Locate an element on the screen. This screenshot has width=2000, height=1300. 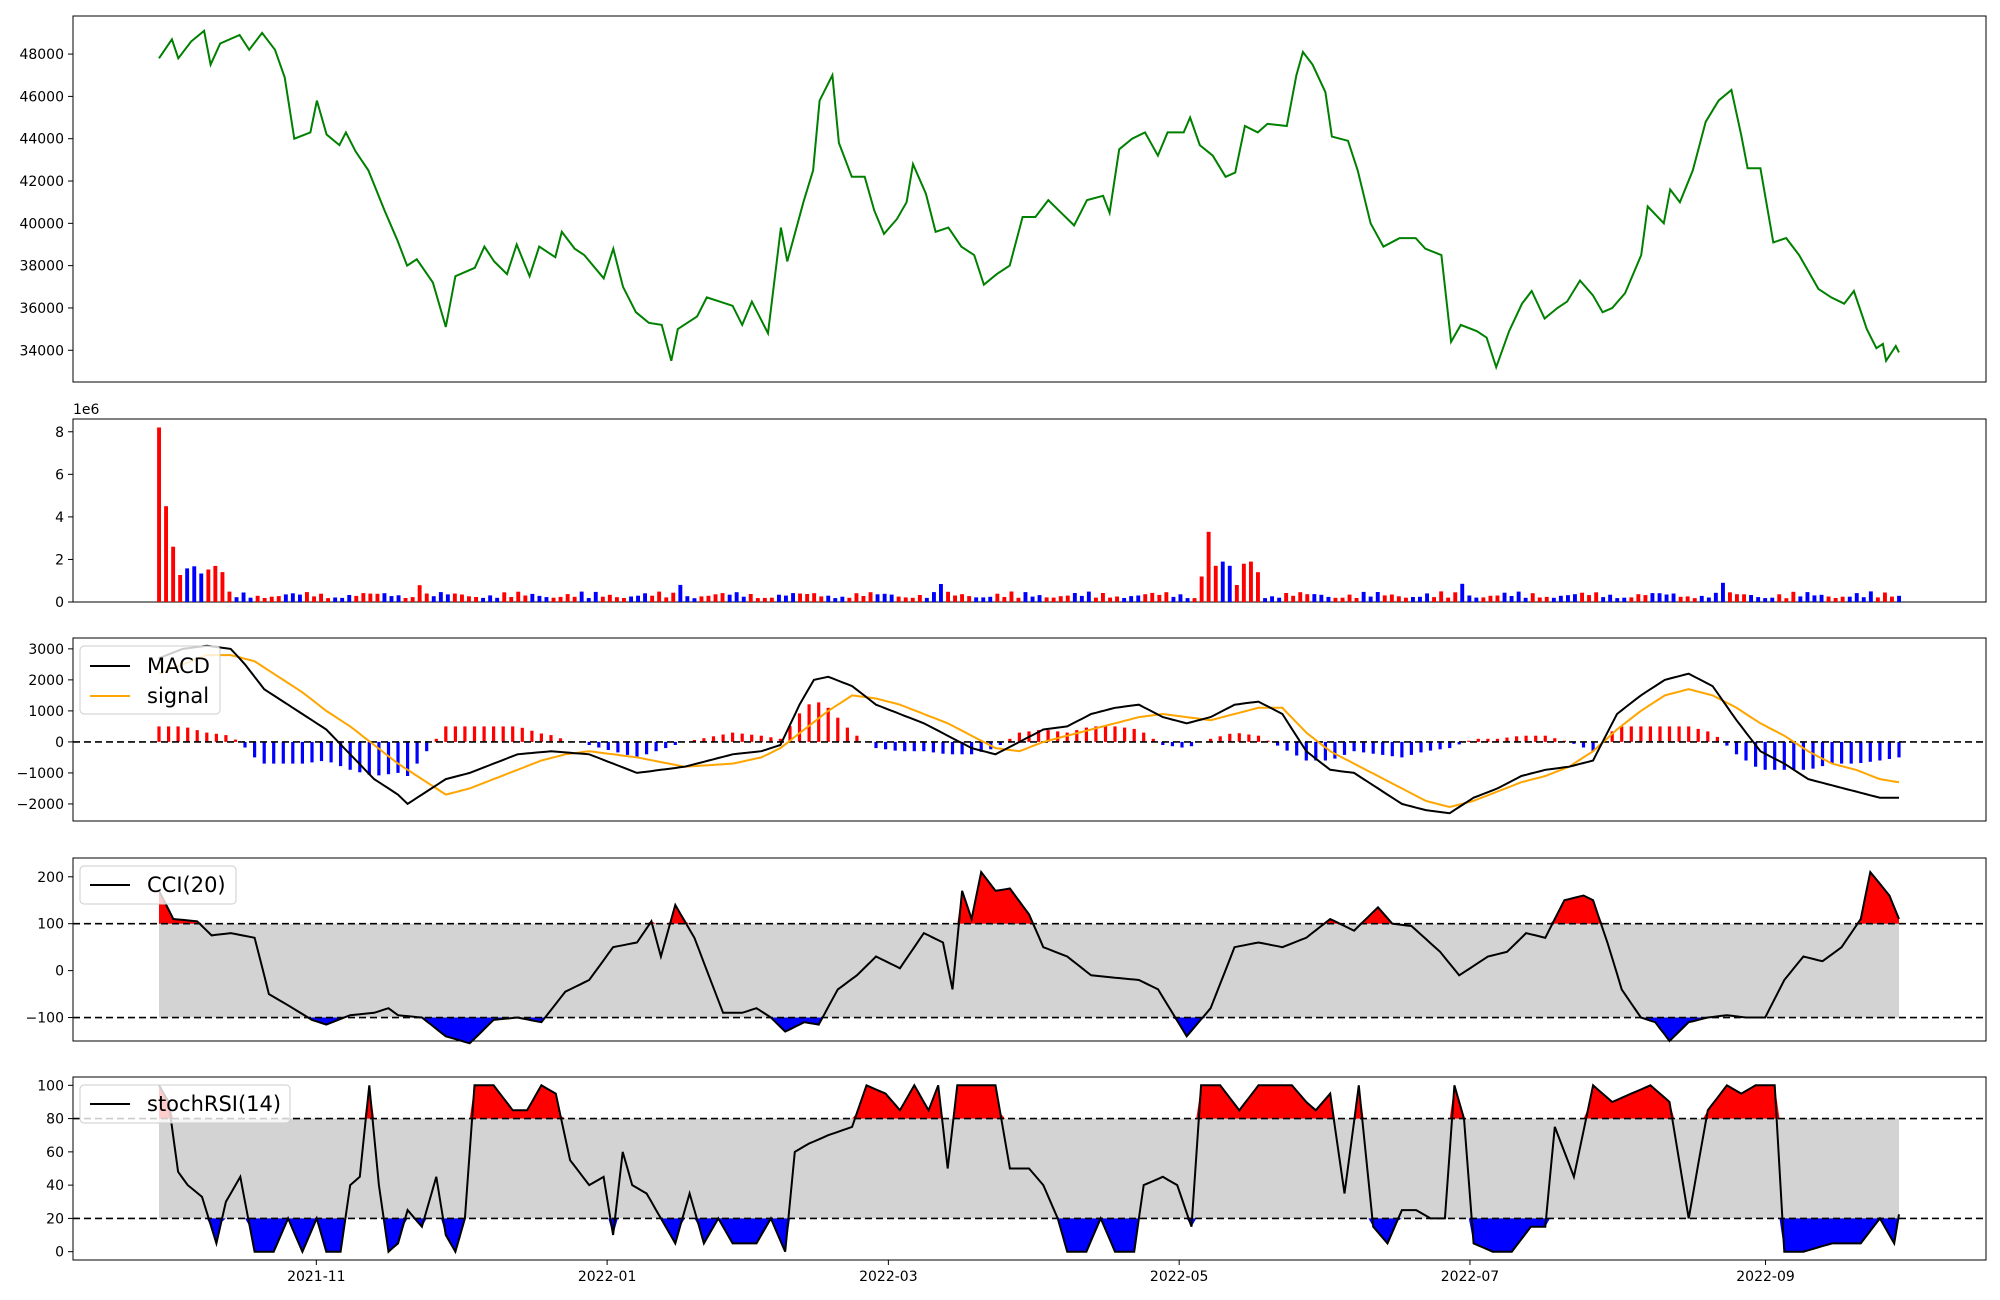
price-y-tick-label: 44000 is located at coordinates (41, 140).